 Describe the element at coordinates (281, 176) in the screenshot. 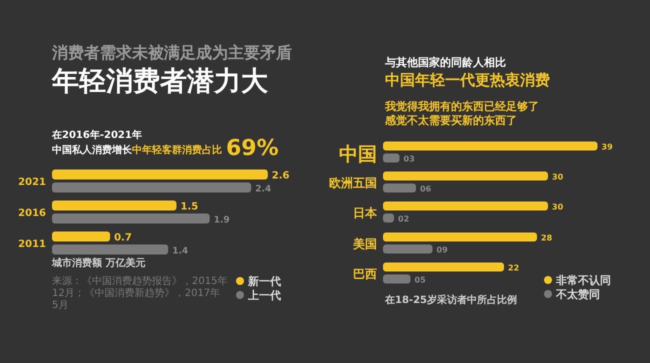

I see `data-label: 2.6` at that location.